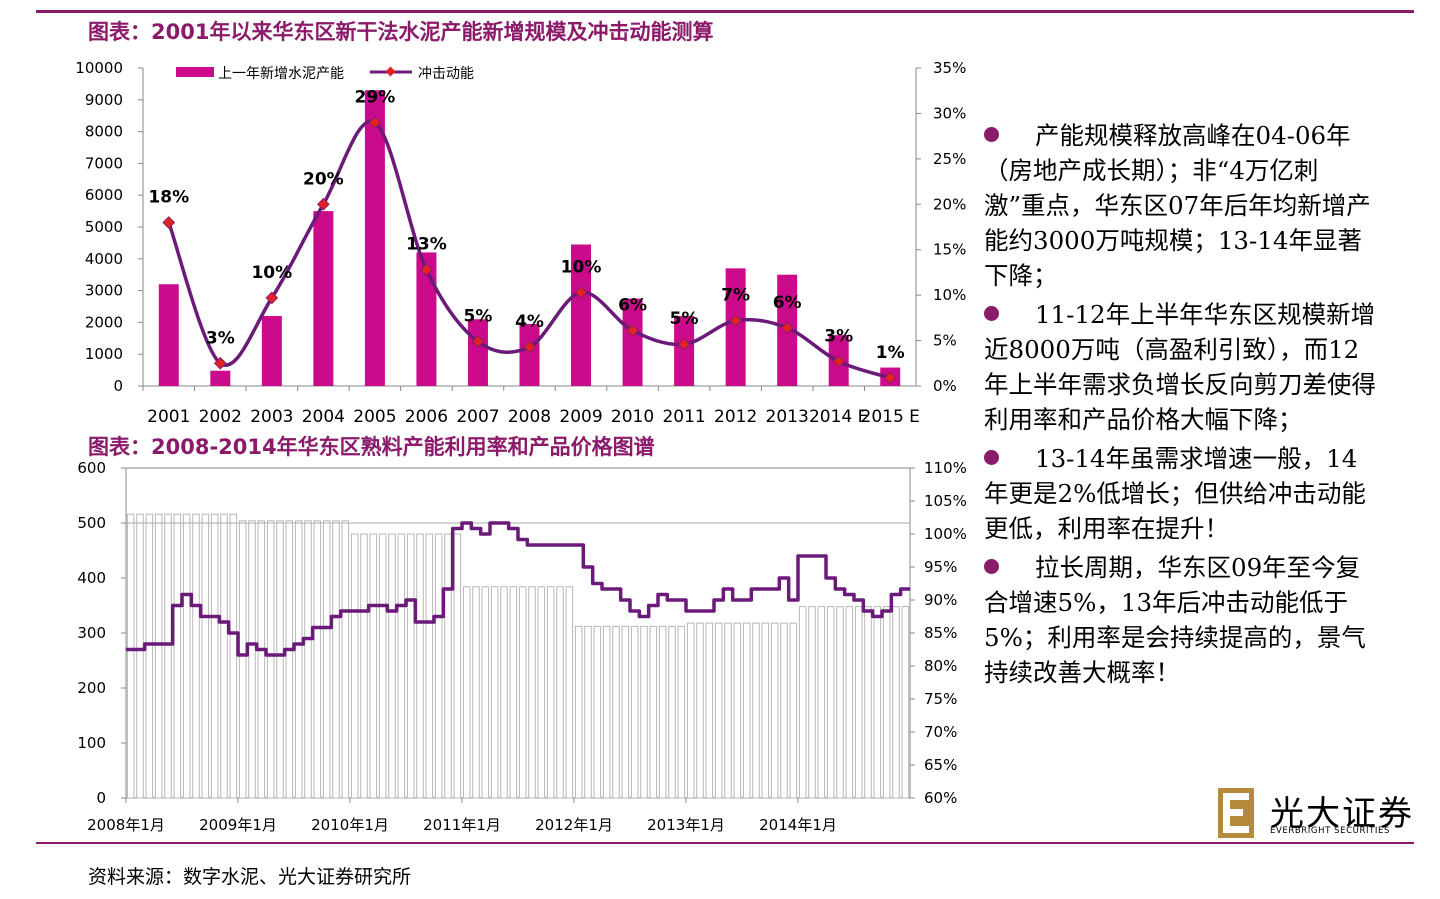 This screenshot has width=1440, height=899. What do you see at coordinates (945, 534) in the screenshot?
I see `y-right-tick-label: 100%` at bounding box center [945, 534].